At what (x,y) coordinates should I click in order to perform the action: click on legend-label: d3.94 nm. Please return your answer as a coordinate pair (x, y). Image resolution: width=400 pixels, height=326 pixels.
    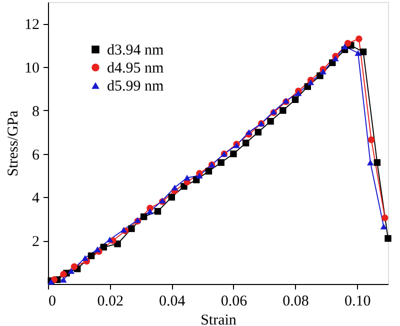
    Looking at the image, I should click on (135, 50).